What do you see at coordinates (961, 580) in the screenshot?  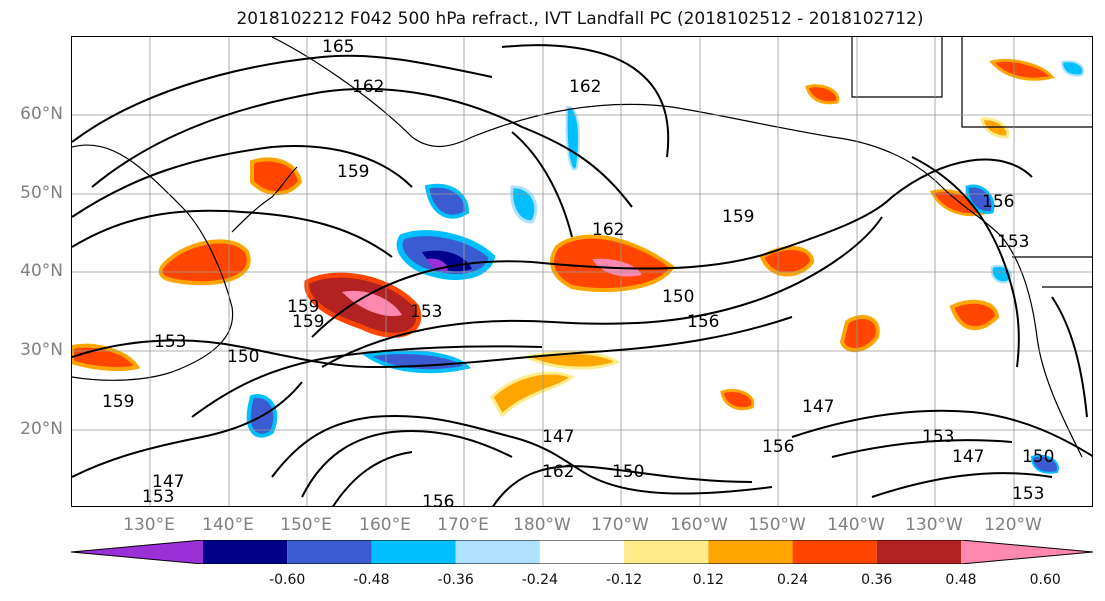 I see `colorbar-tick-label: 0.48` at bounding box center [961, 580].